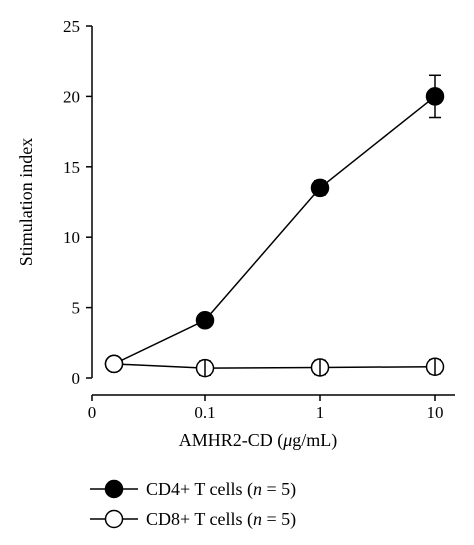 The image size is (474, 545). I want to click on x-ticks: 0 0.1 1 10, so click(266, 408).